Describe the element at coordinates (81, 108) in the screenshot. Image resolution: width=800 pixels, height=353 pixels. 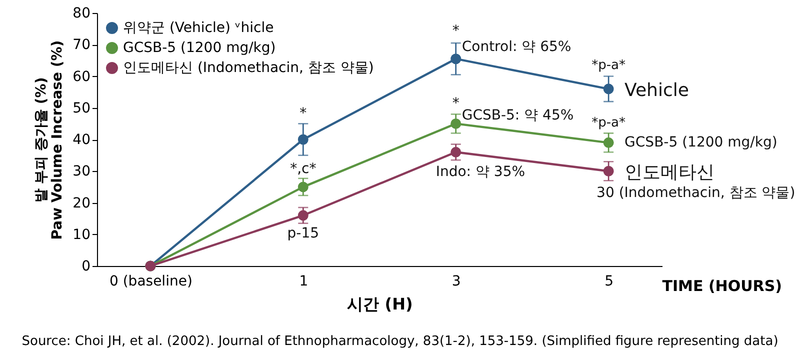
I see `y-tick-label: 50` at that location.